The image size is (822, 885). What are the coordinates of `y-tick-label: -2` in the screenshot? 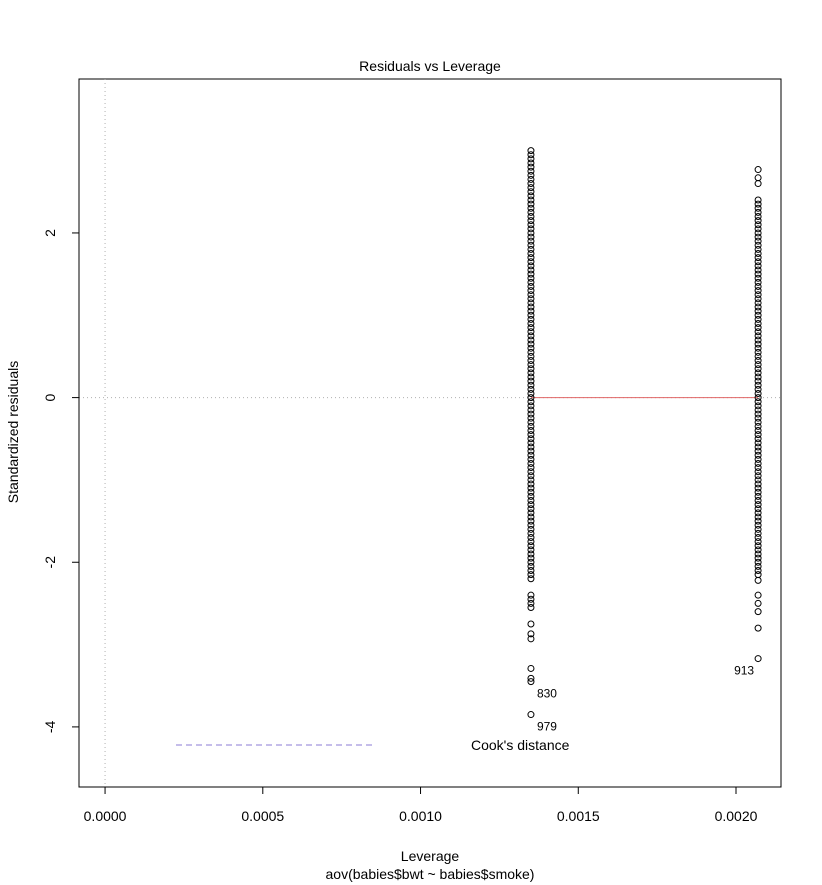 It's located at (50, 562).